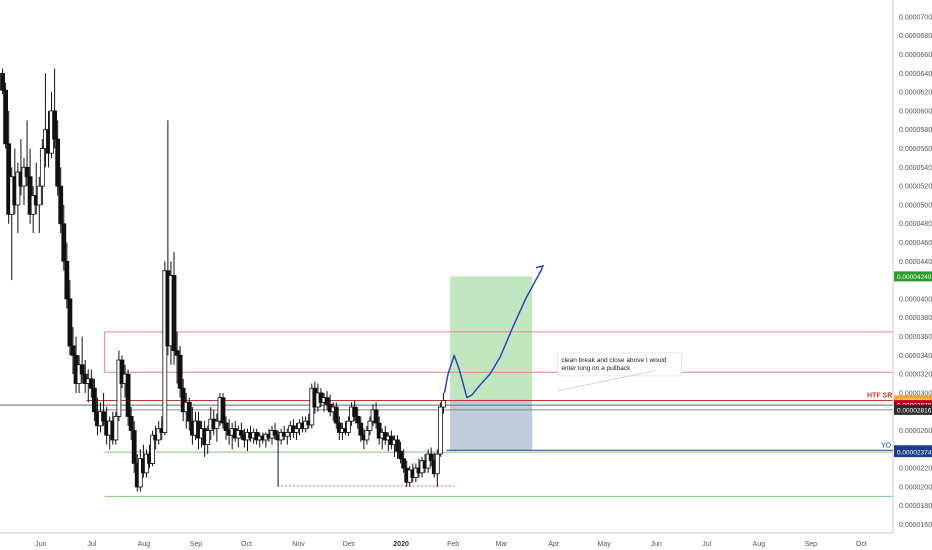 This screenshot has width=932, height=550. Describe the element at coordinates (614, 360) in the screenshot. I see `annotation-line-0: clean break and close above I would` at that location.